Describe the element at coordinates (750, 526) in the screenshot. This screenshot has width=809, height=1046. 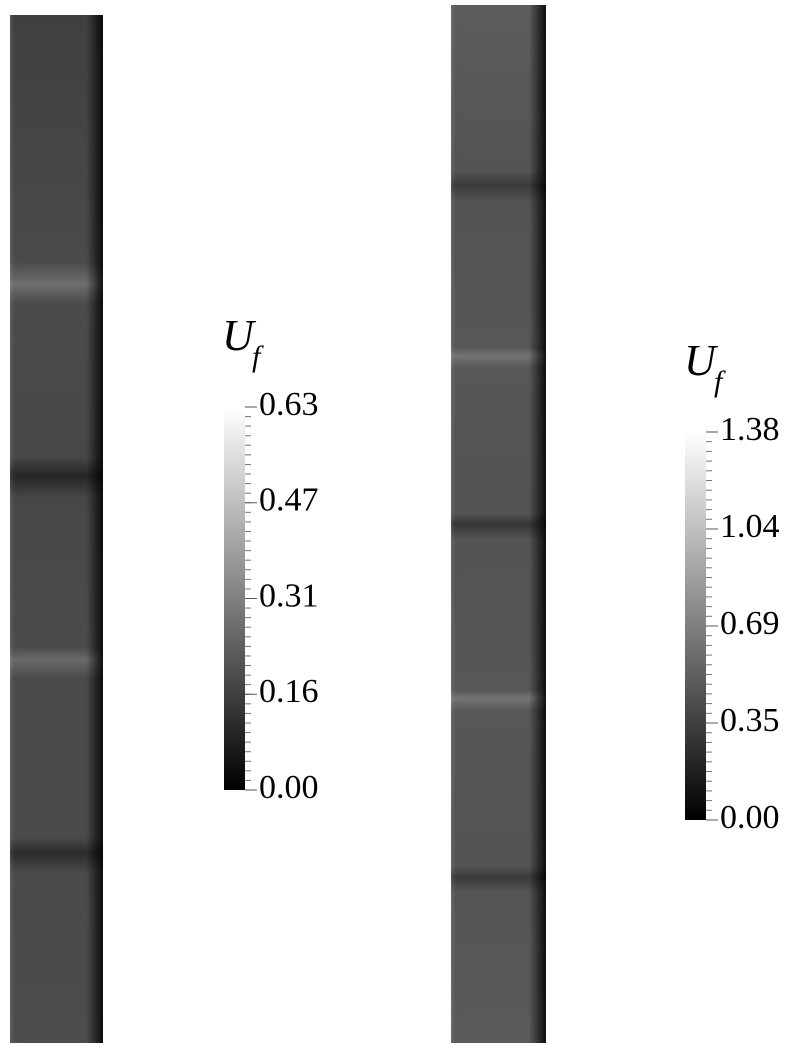
I see `tick-label: 1.04` at that location.